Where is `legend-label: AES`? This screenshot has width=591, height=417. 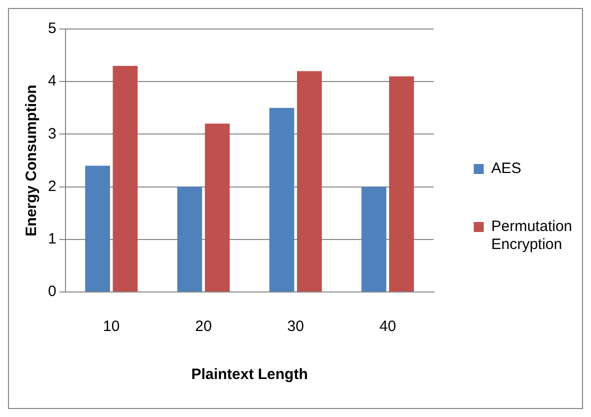
legend-label: AES is located at coordinates (506, 169).